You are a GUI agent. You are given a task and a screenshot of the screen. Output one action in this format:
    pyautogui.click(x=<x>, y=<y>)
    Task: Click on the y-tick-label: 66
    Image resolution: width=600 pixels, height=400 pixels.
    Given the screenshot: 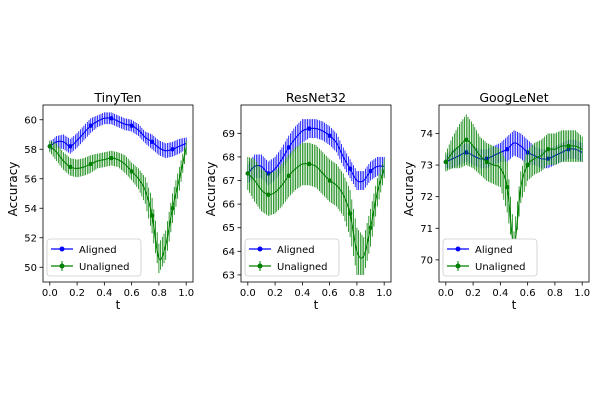 What is the action you would take?
    pyautogui.click(x=228, y=205)
    